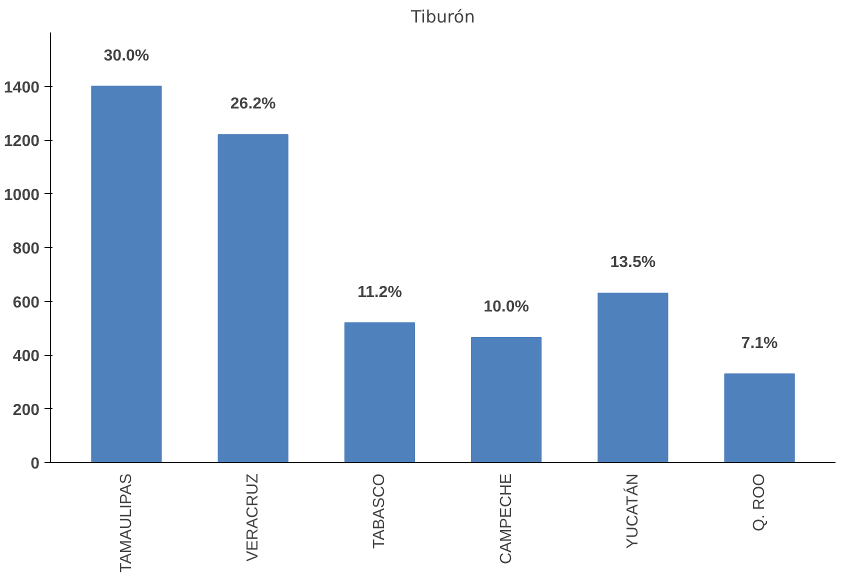 The width and height of the screenshot is (846, 581). I want to click on y-tick-label: 400, so click(26, 356).